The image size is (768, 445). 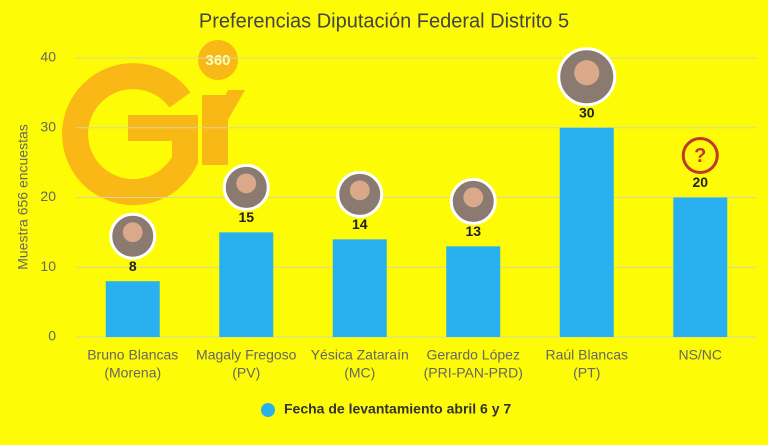 What do you see at coordinates (473, 231) in the screenshot?
I see `value-label: 13` at bounding box center [473, 231].